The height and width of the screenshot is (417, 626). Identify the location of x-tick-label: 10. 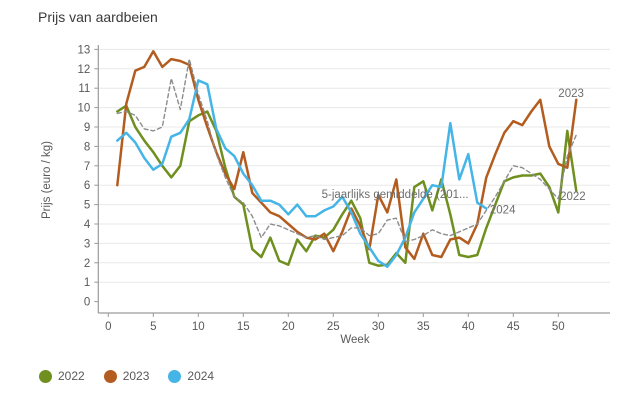
(198, 327).